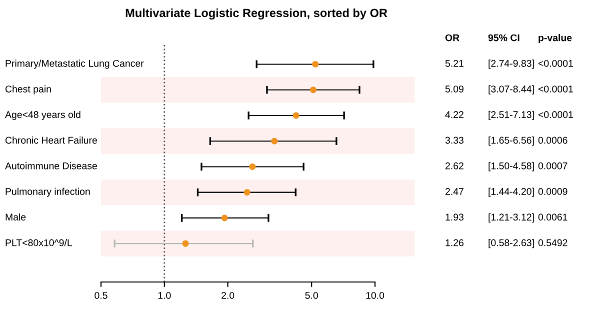 Image resolution: width=596 pixels, height=310 pixels. Describe the element at coordinates (375, 295) in the screenshot. I see `x-tick-label: 10.0` at that location.